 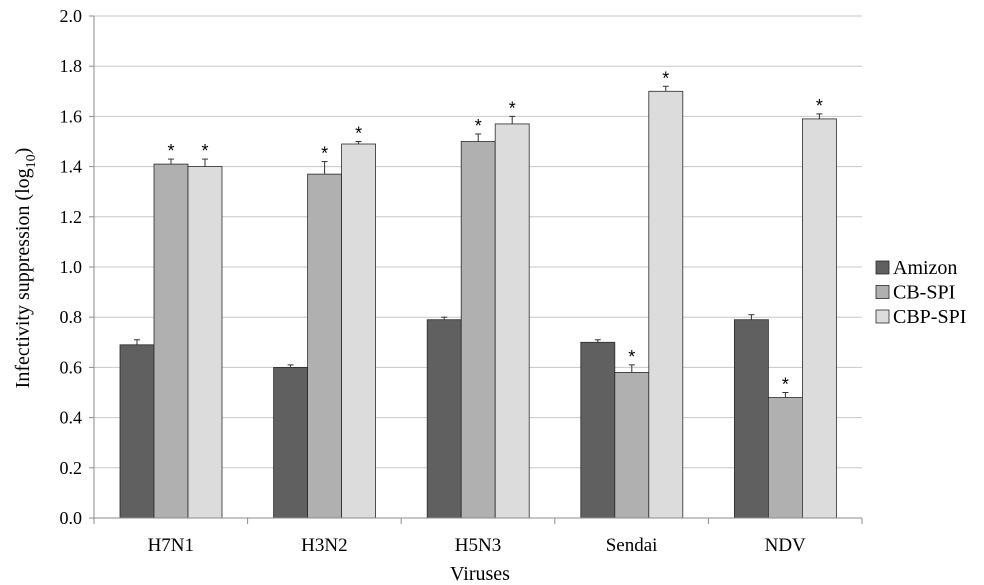 What do you see at coordinates (31, 161) in the screenshot?
I see `y-axis-title-subscript: 10` at bounding box center [31, 161].